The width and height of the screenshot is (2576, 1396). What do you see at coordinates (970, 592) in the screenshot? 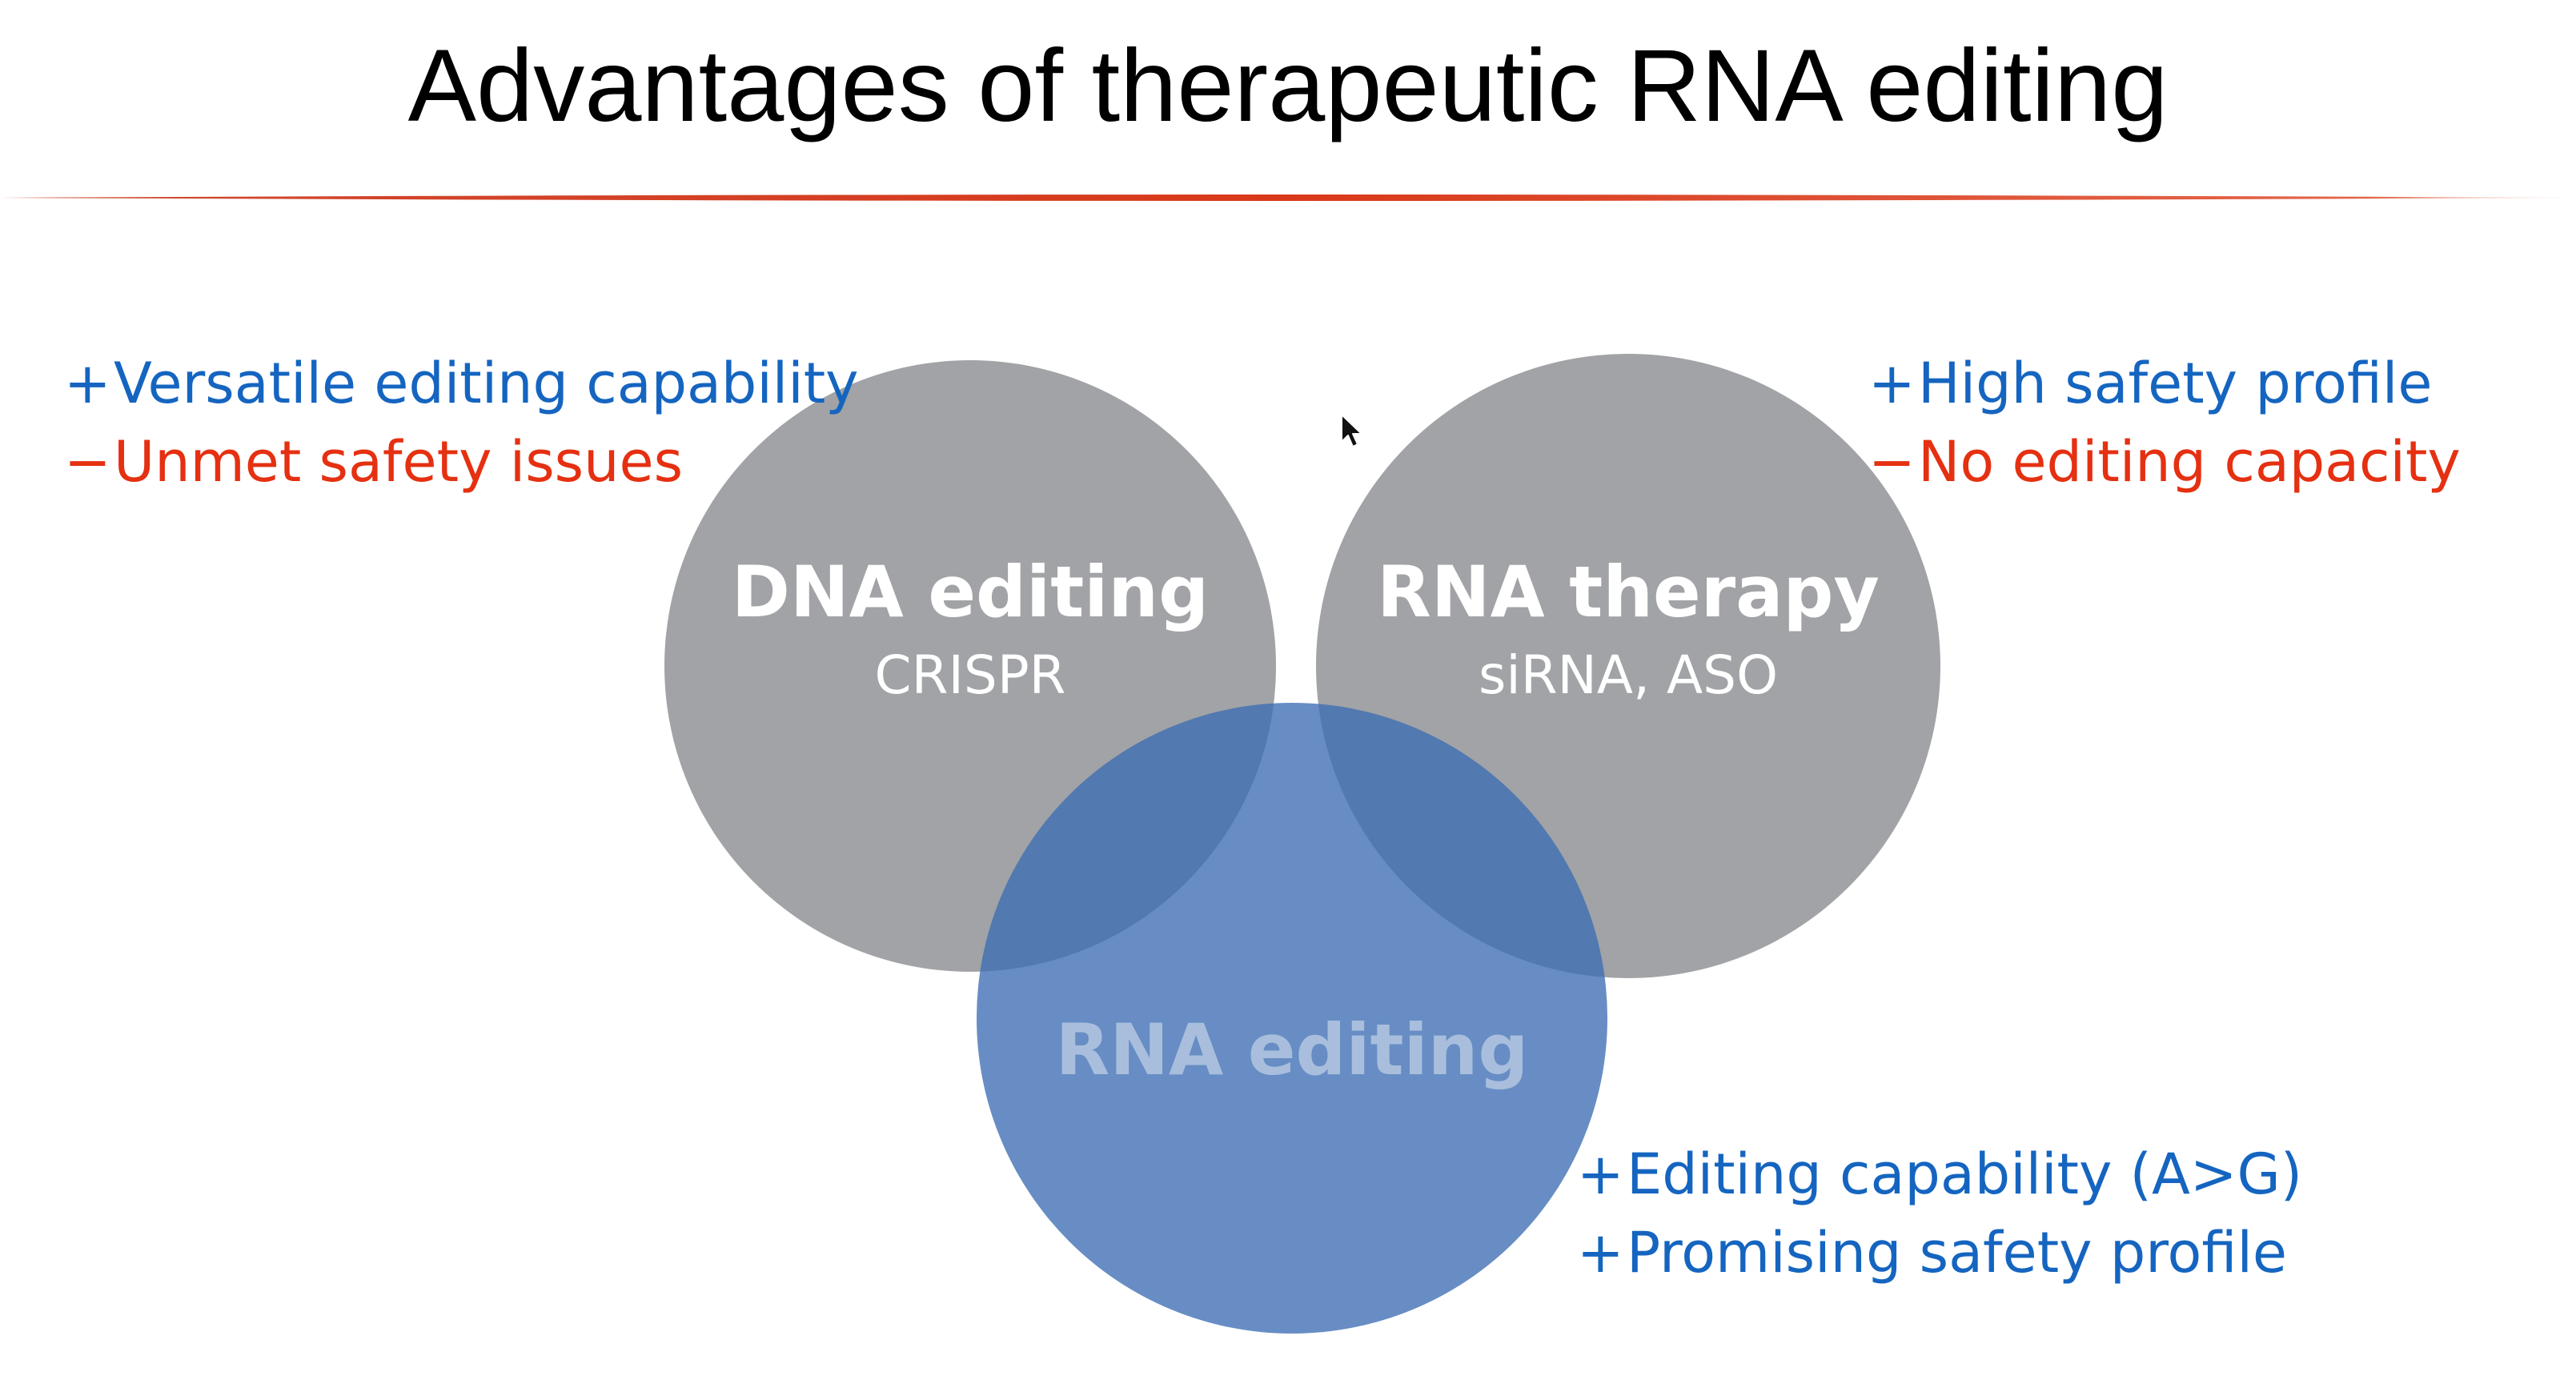
I see `dna-editing-title: DNA editing` at bounding box center [970, 592].